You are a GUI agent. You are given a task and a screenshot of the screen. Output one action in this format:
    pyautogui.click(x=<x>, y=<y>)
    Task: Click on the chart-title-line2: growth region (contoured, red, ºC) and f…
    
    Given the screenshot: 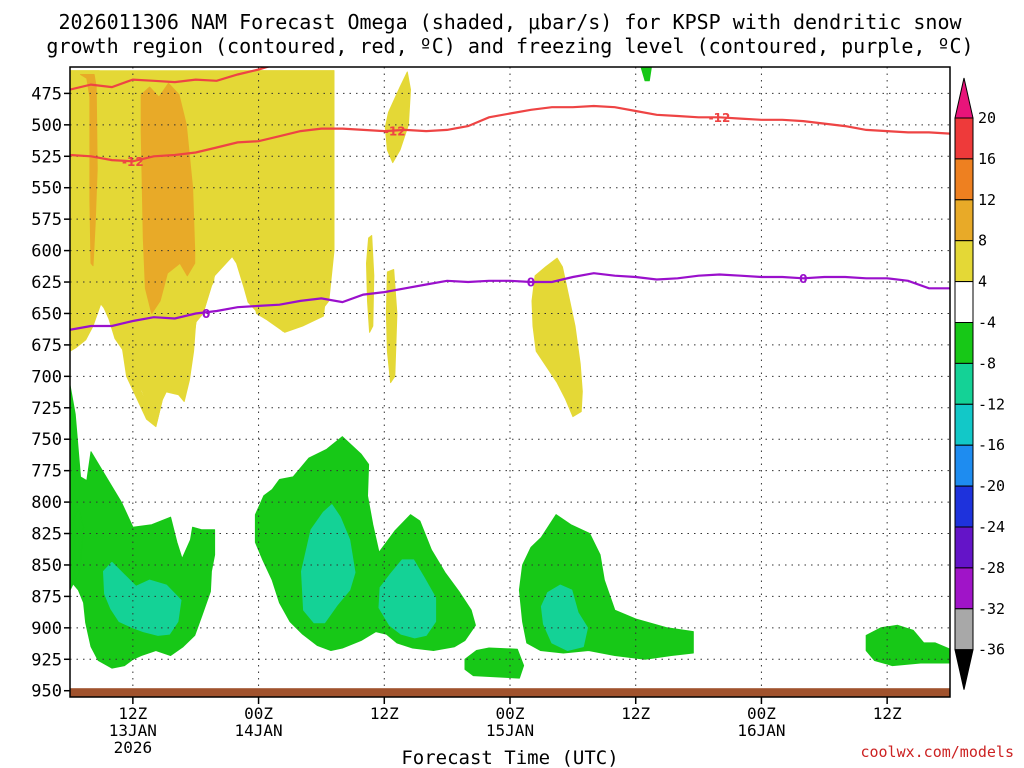 What is the action you would take?
    pyautogui.click(x=509, y=46)
    